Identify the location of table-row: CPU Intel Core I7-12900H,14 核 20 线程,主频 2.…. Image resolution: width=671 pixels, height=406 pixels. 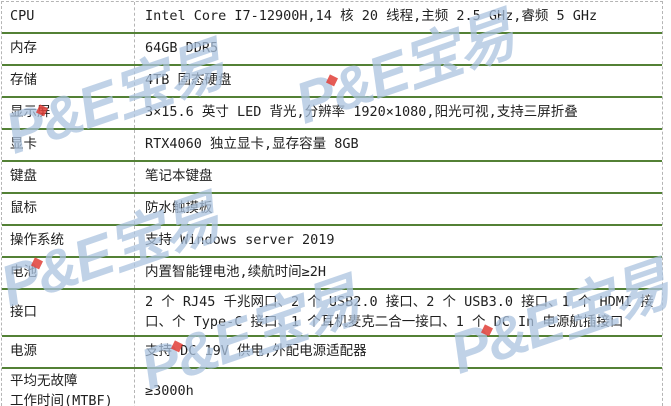
(332, 18).